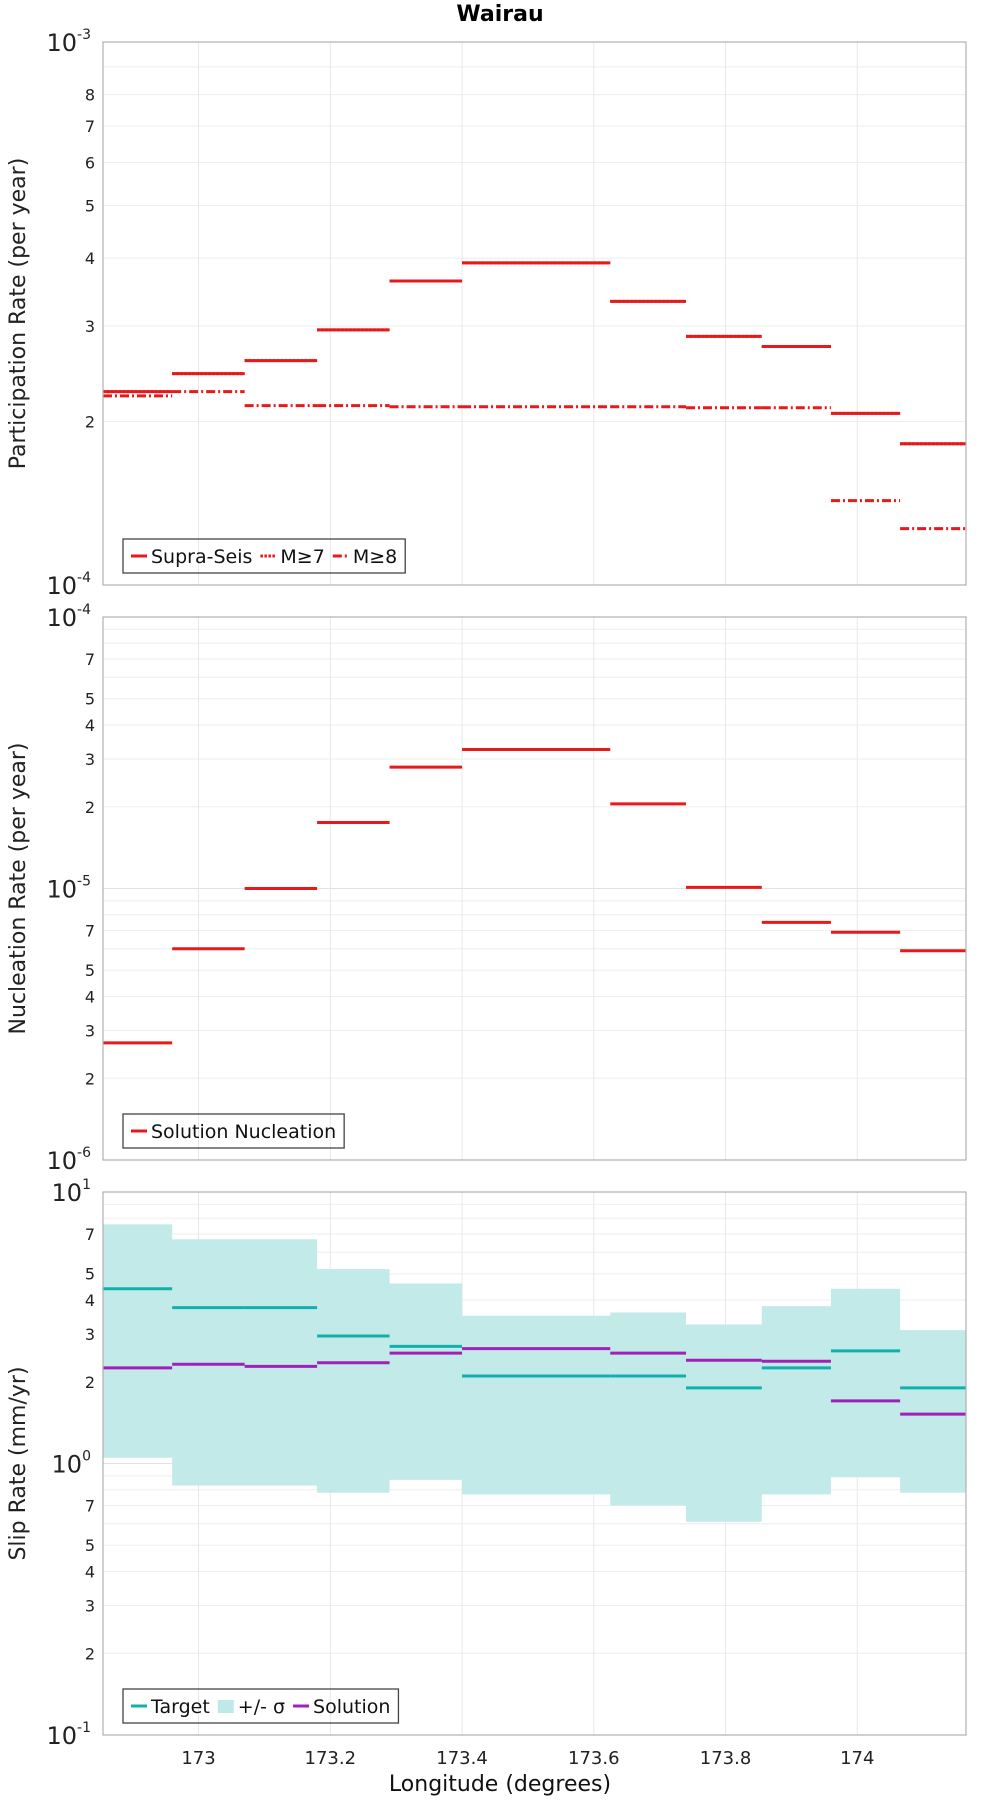  What do you see at coordinates (534, 1338) in the screenshot?
I see `series-Target` at bounding box center [534, 1338].